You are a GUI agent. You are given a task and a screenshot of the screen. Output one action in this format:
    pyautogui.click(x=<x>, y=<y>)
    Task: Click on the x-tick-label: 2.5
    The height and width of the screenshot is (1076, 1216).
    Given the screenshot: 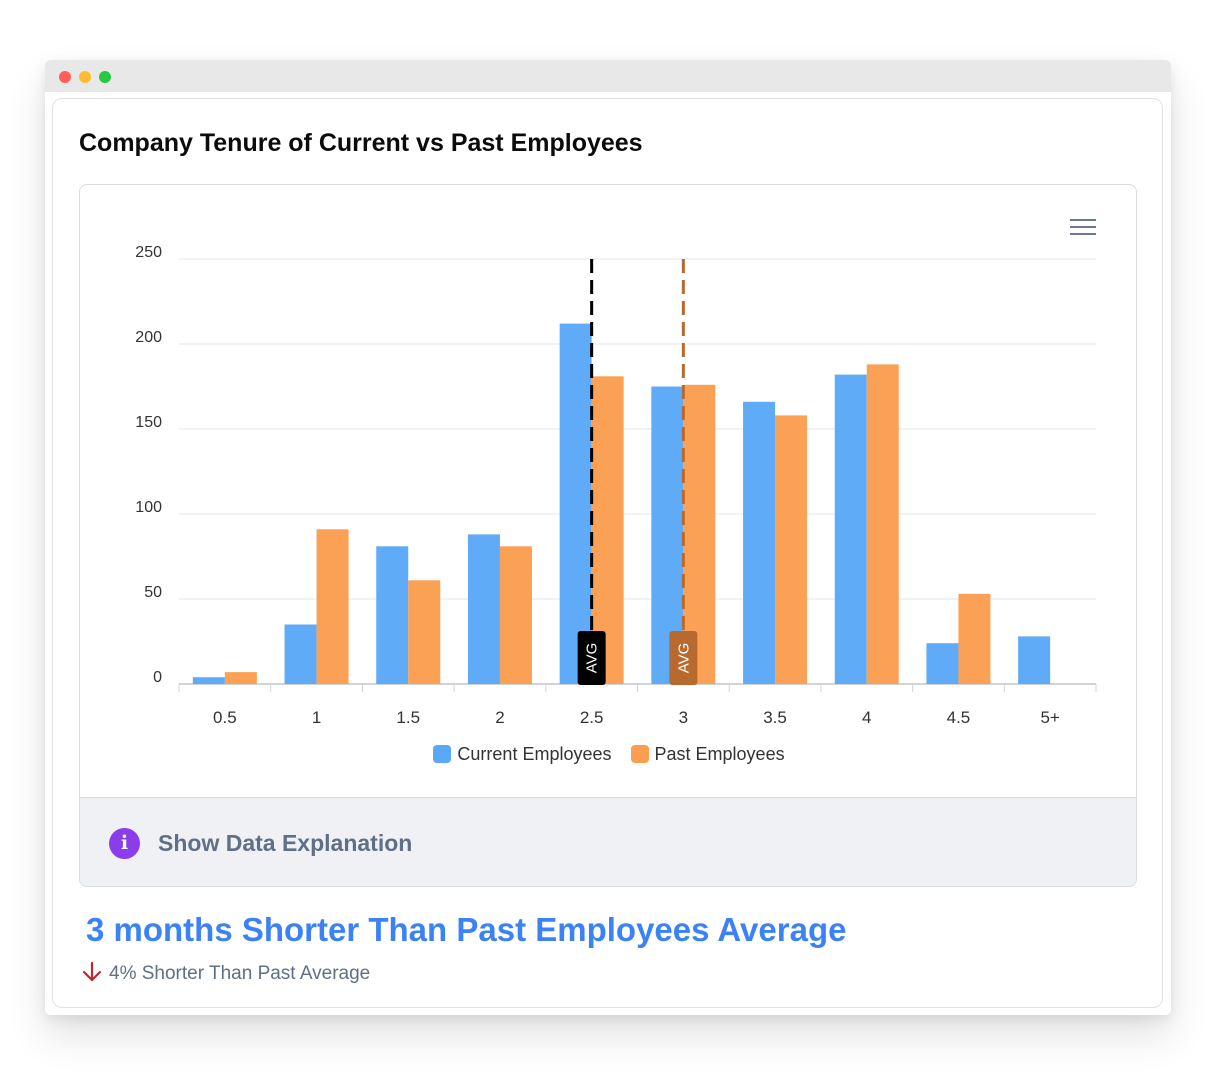 What is the action you would take?
    pyautogui.click(x=592, y=717)
    